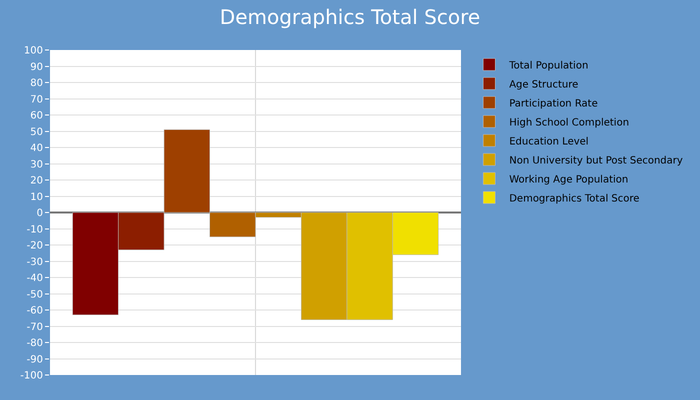 The image size is (700, 400). I want to click on legend-label: Participation Rate, so click(553, 104).